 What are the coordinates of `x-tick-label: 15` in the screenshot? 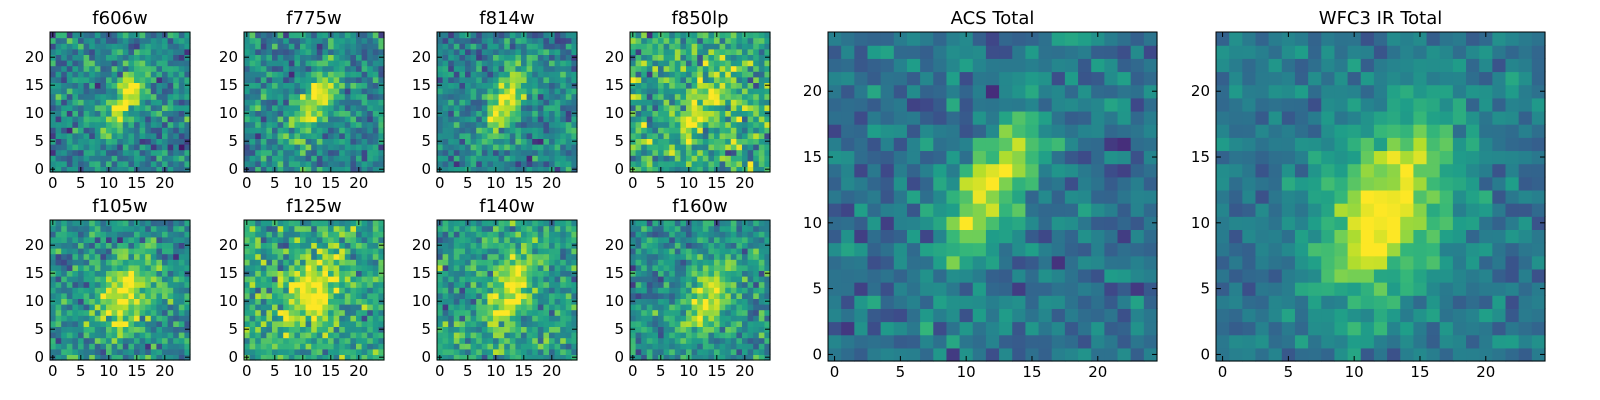 It's located at (523, 183).